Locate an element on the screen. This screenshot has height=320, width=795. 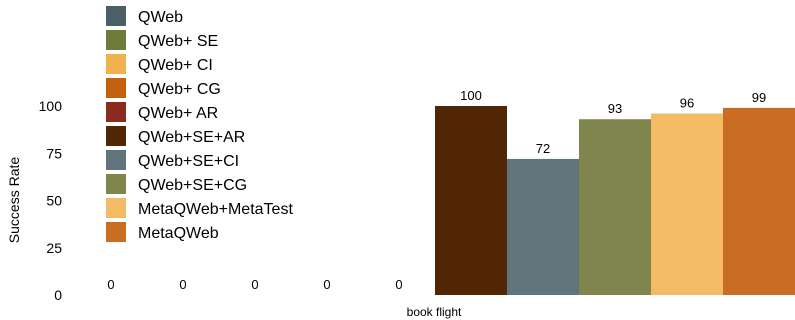
legend-label: QWeb+ SE is located at coordinates (178, 41).